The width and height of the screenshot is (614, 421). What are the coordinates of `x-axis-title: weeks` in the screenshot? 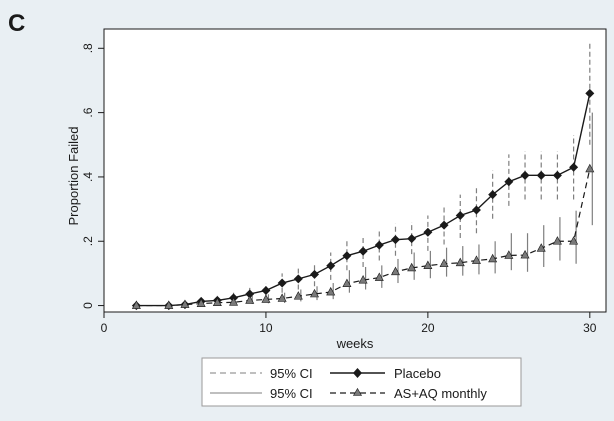 It's located at (355, 343).